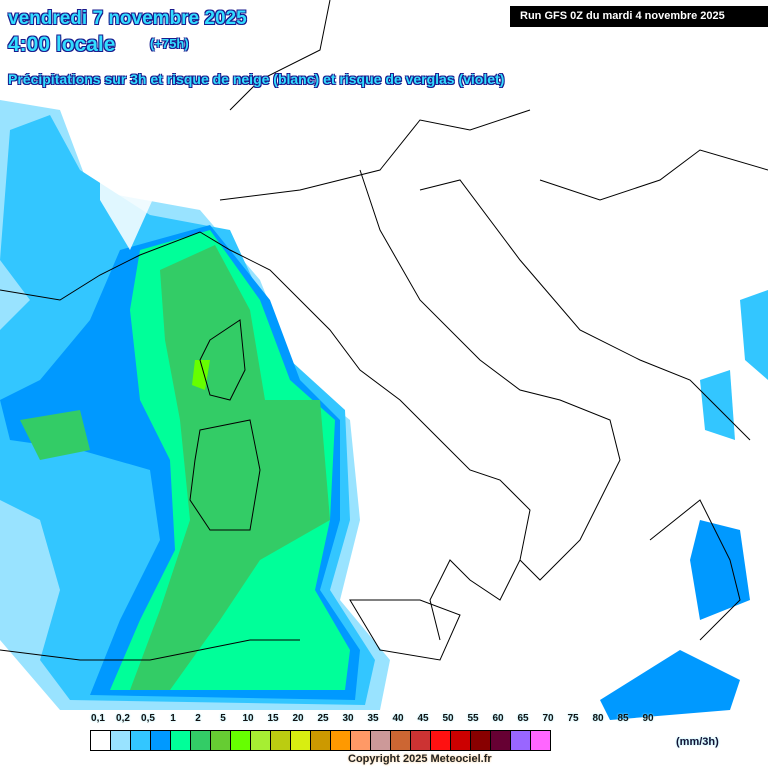 The image size is (768, 768). What do you see at coordinates (523, 718) in the screenshot?
I see `legend-label: 65` at bounding box center [523, 718].